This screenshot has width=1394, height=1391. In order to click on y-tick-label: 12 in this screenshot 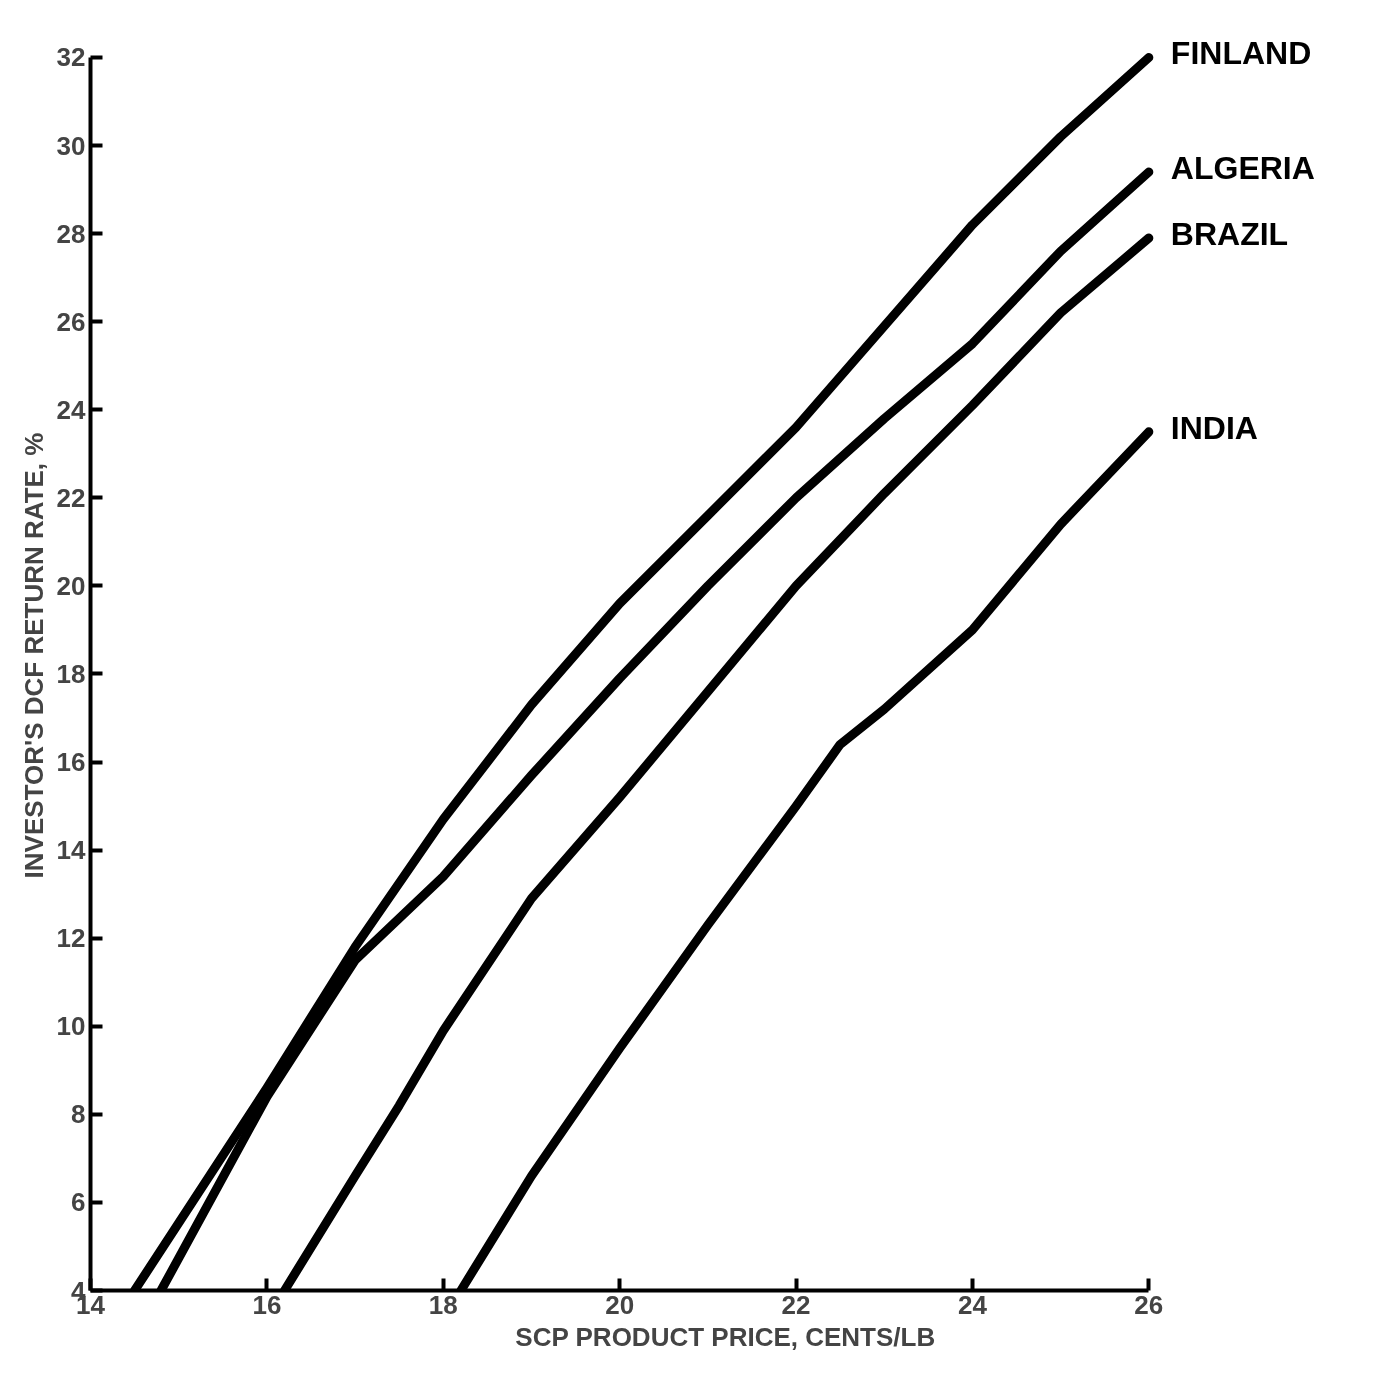, I will do `click(71, 938)`.